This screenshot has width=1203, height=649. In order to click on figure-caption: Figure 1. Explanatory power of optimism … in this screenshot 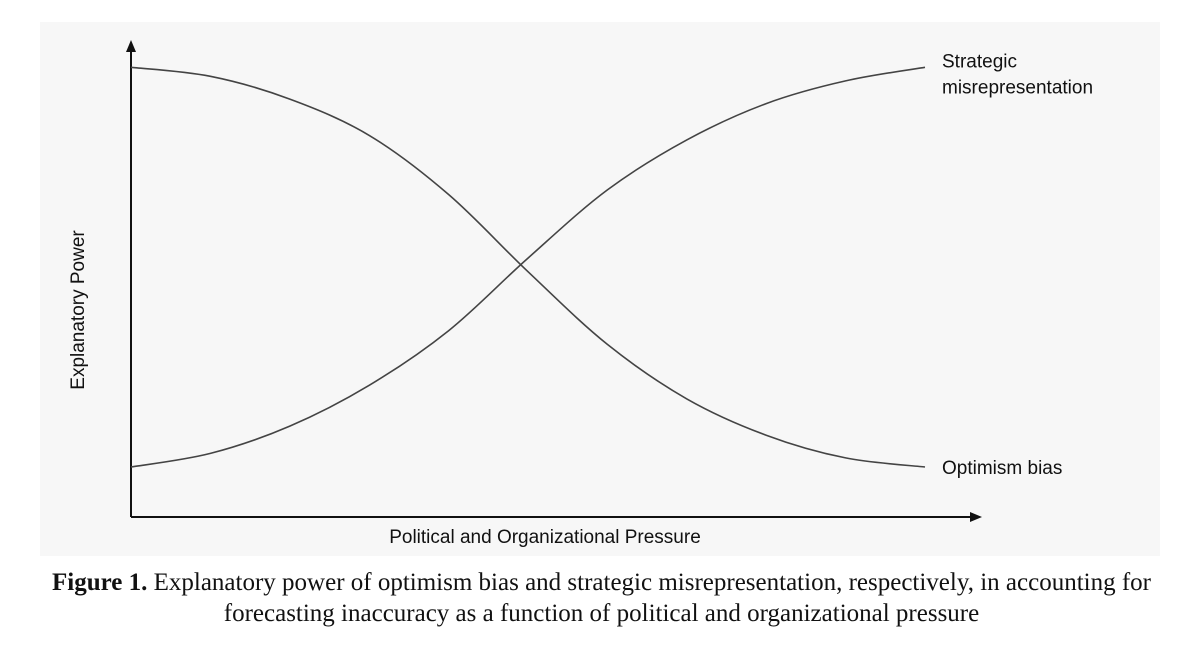, I will do `click(601, 598)`.